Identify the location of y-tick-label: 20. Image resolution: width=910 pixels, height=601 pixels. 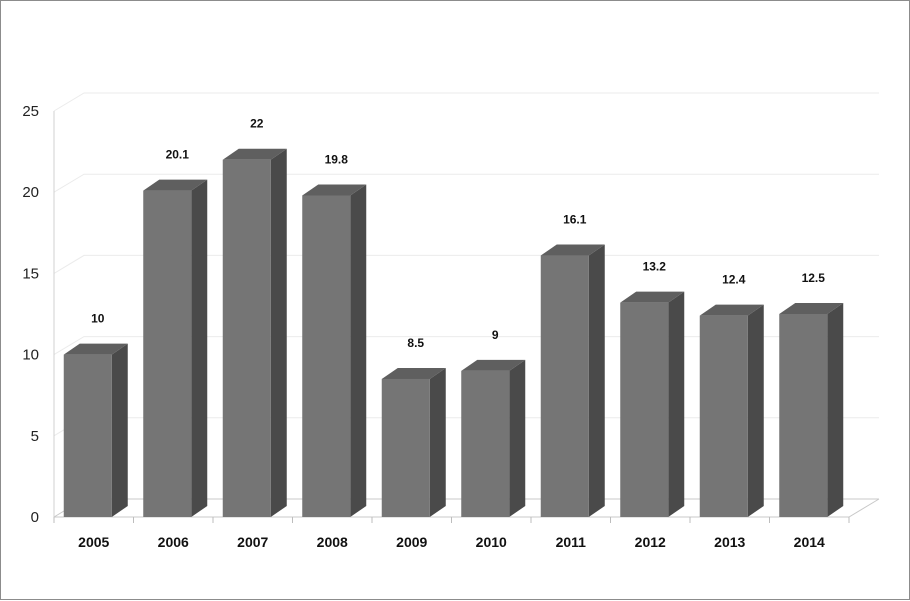
(30, 192).